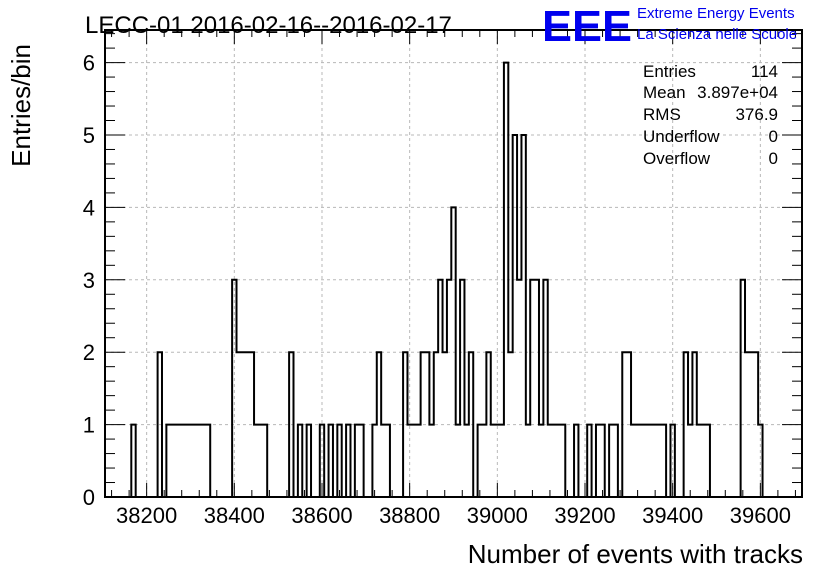  What do you see at coordinates (146, 515) in the screenshot?
I see `x-tick-label: 38200` at bounding box center [146, 515].